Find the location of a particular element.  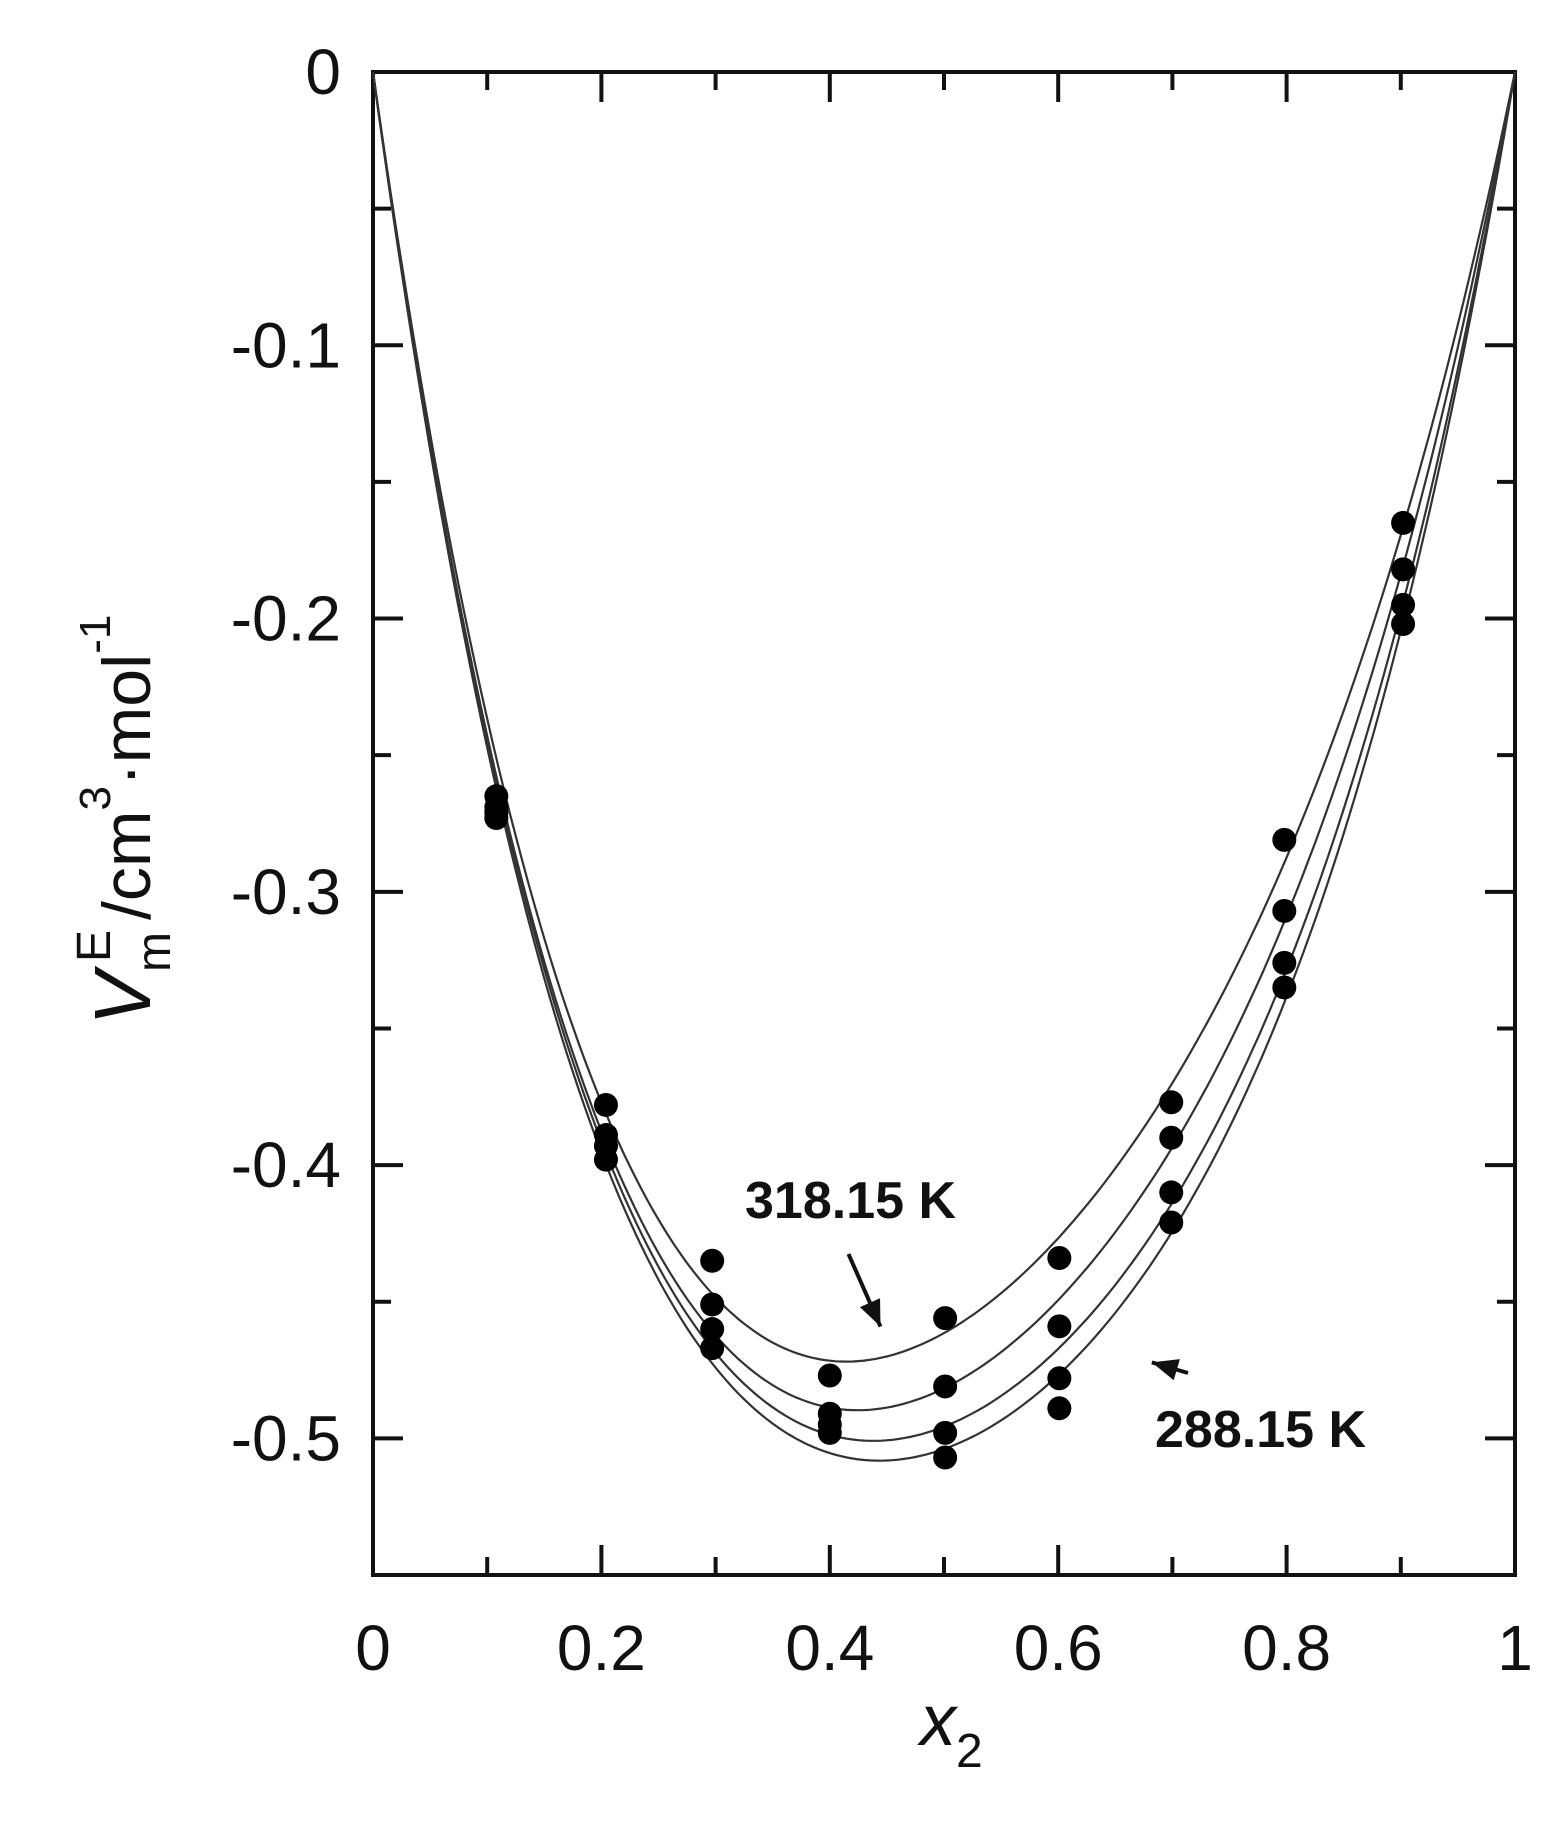

y-axis-title: VmE/cm3·mol-1 is located at coordinates (124, 820).